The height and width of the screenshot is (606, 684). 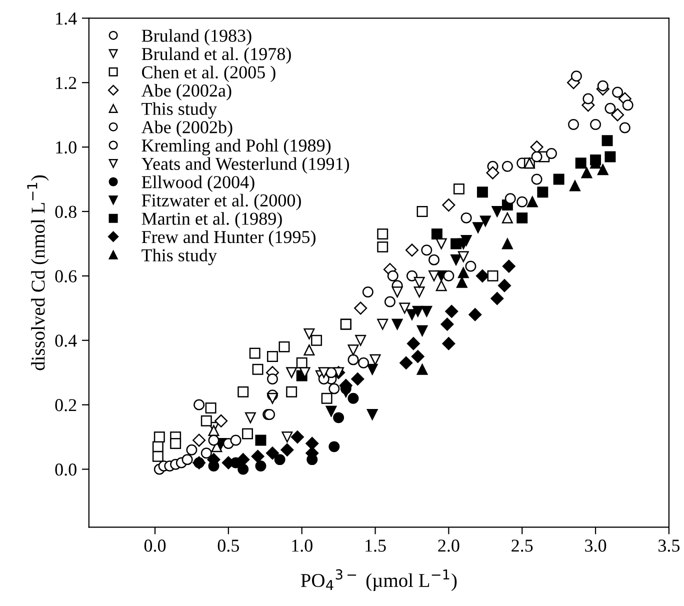 What do you see at coordinates (198, 184) in the screenshot?
I see `legend-label: Ellwood (2004)` at bounding box center [198, 184].